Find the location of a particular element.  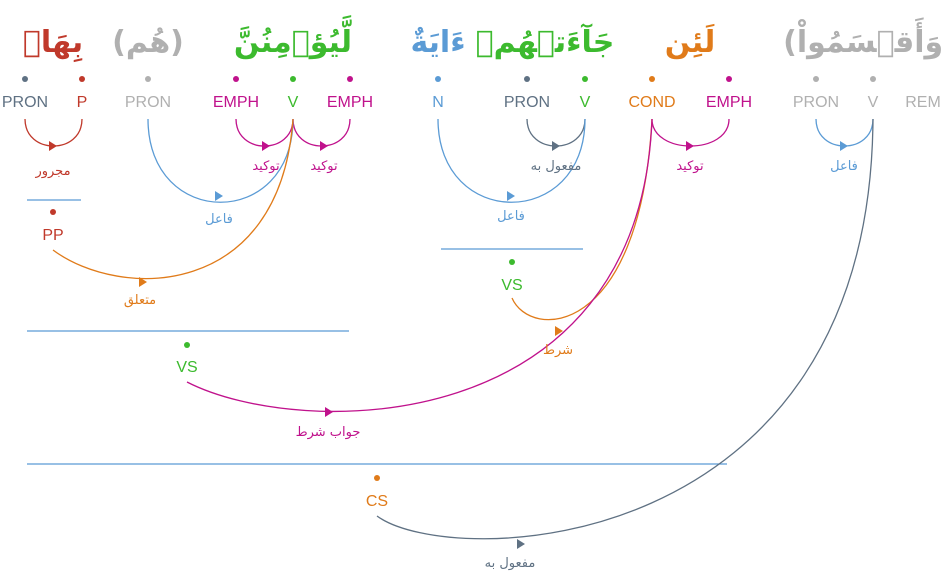

tag-pron-4: PRON is located at coordinates (816, 102).